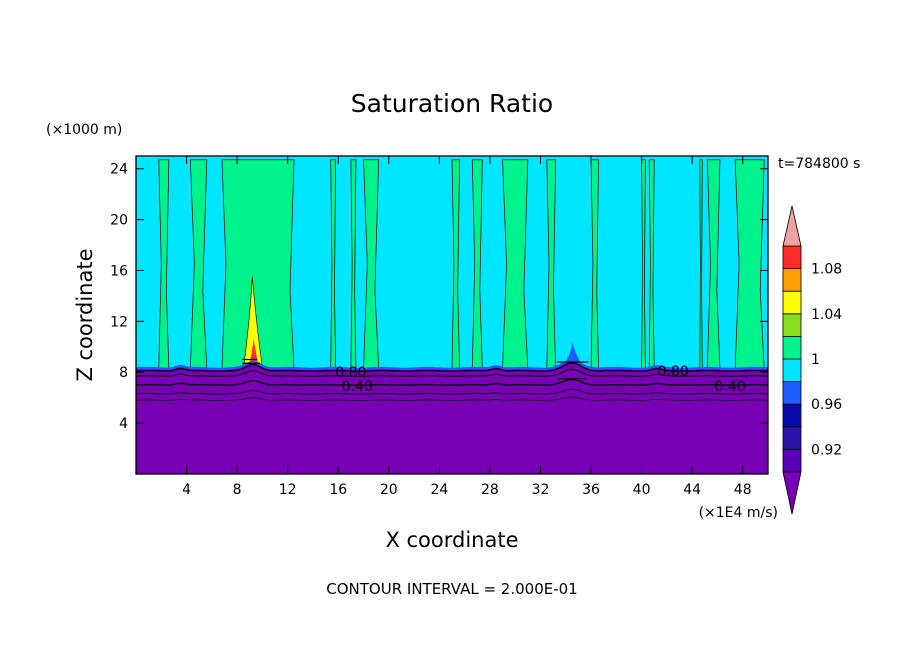  Describe the element at coordinates (743, 490) in the screenshot. I see `x-tick-label-11: 48` at that location.